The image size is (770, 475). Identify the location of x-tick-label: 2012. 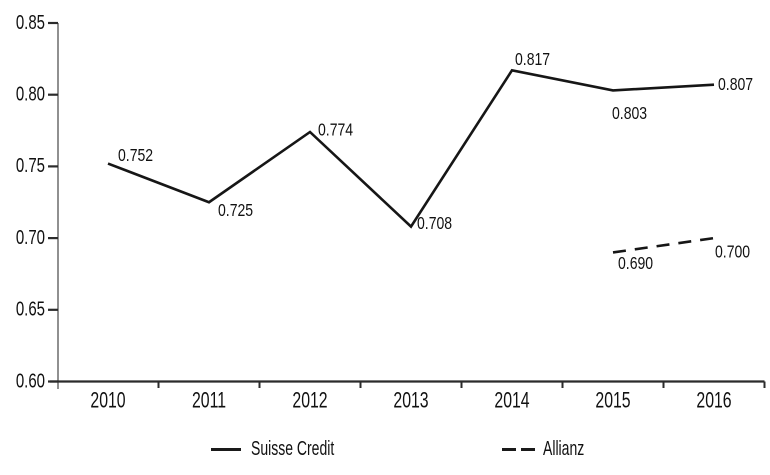
(309, 401).